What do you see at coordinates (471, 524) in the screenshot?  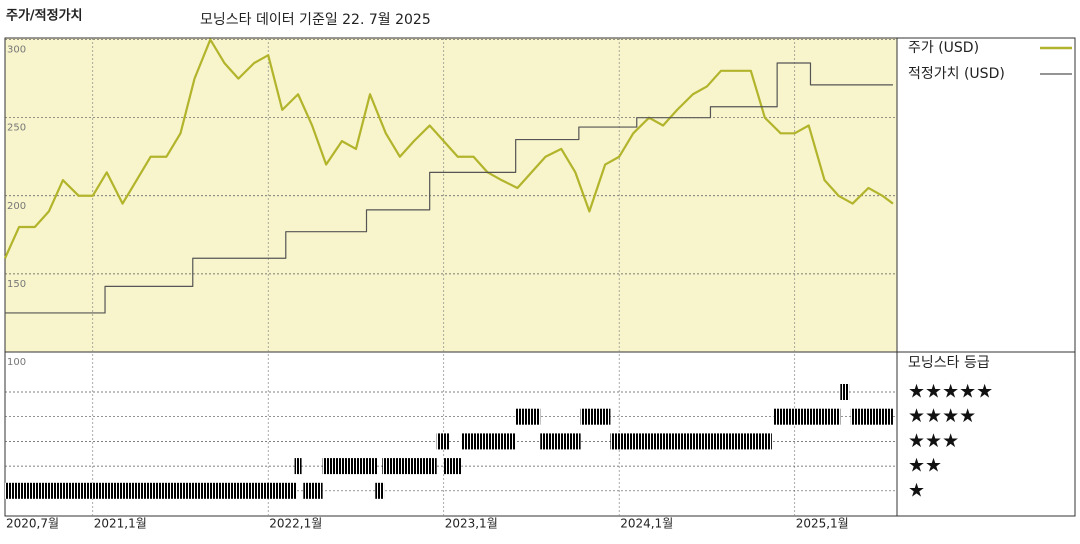 I see `x-tick-label: 2023,1월` at bounding box center [471, 524].